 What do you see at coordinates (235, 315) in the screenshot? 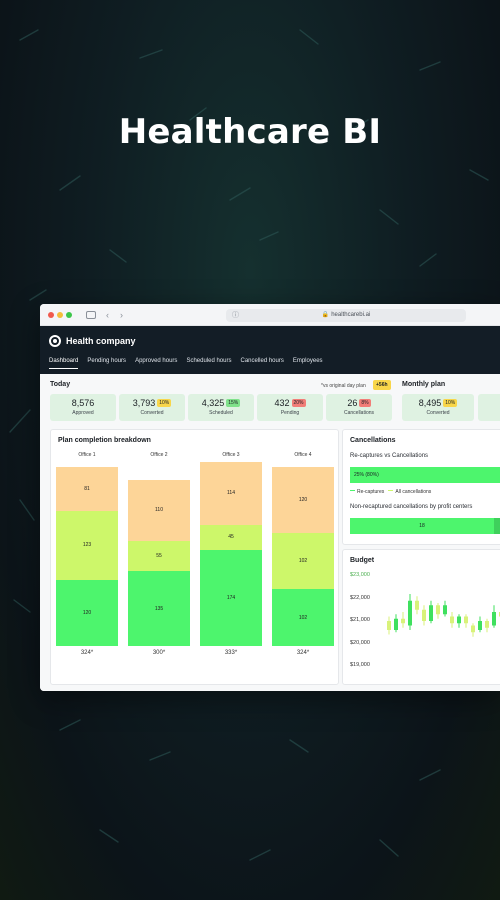
I see `site-info-icon: ⓘ` at bounding box center [235, 315].